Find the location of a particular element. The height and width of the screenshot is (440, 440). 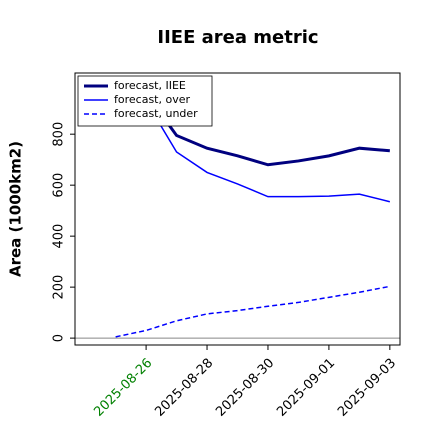

y-tick-label: 0 is located at coordinates (59, 338).